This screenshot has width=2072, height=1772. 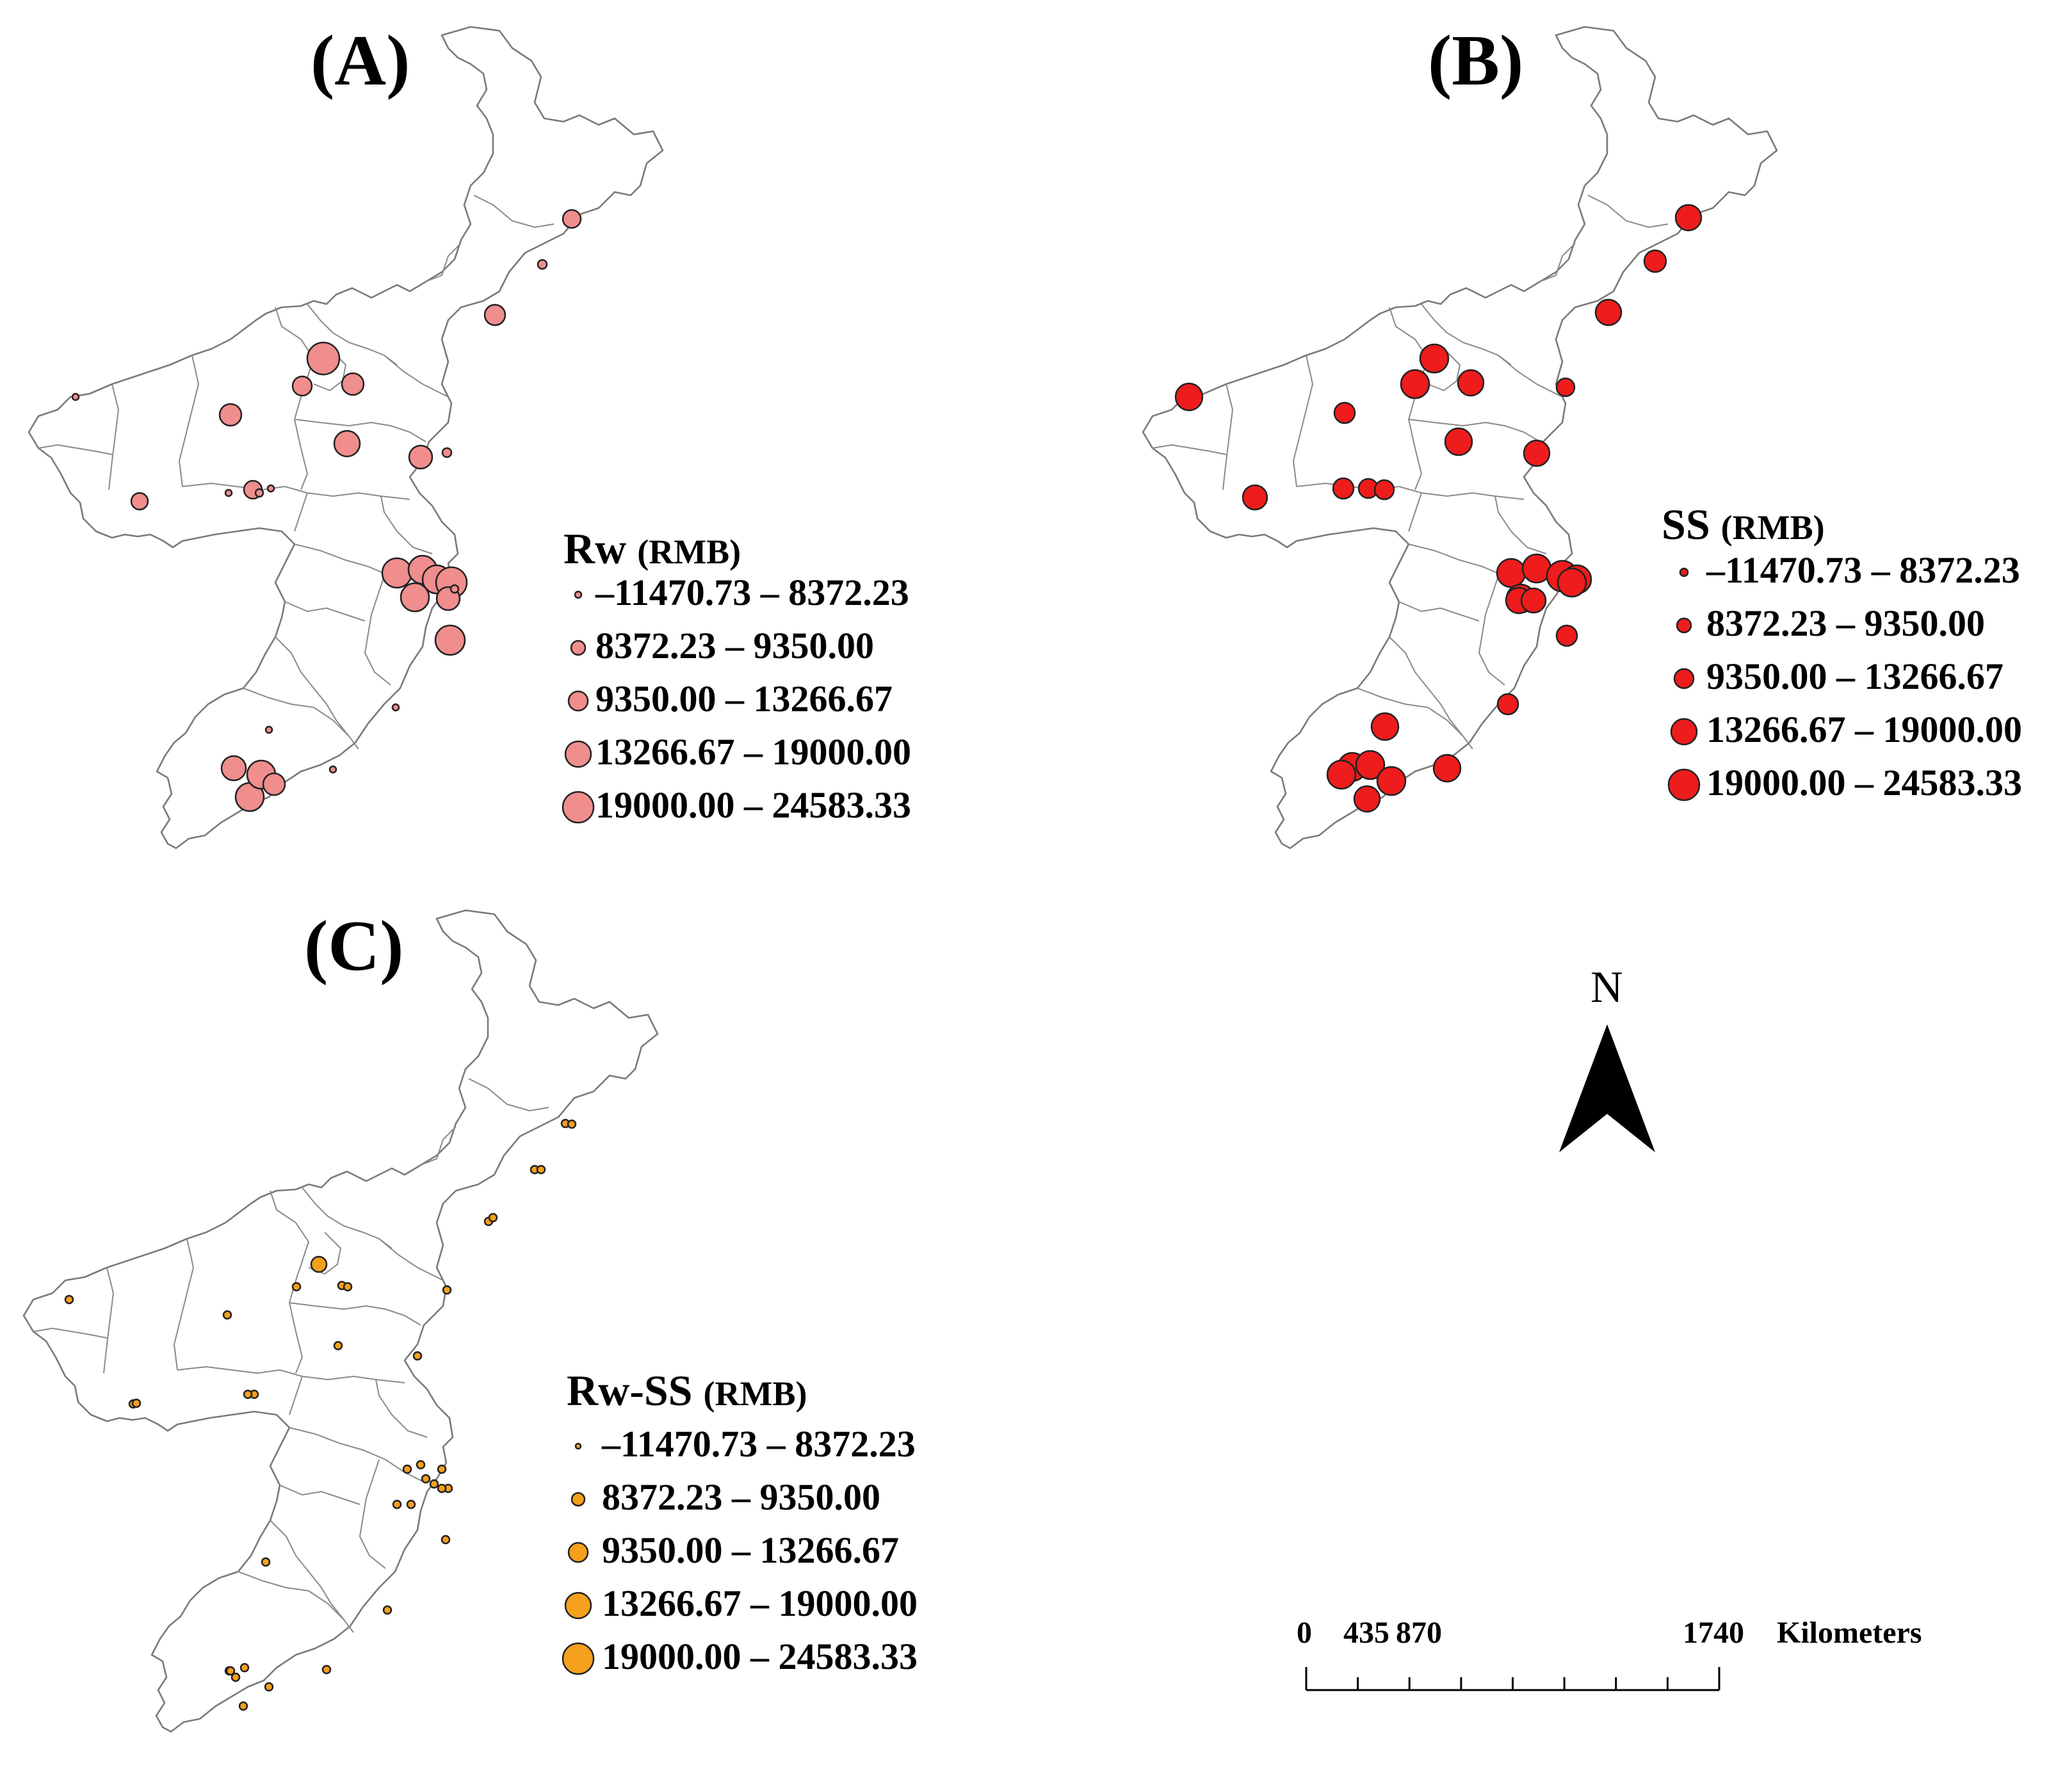 I want to click on north-arrow: N, so click(x=1607, y=1057).